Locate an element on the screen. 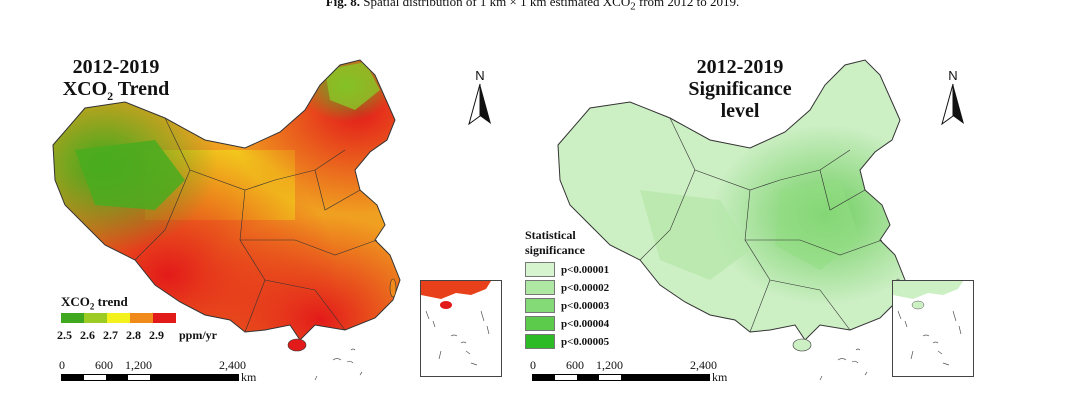 The height and width of the screenshot is (405, 1065). trend-scale-bar: 0 600 1,200 2,400 km is located at coordinates (179, 373).